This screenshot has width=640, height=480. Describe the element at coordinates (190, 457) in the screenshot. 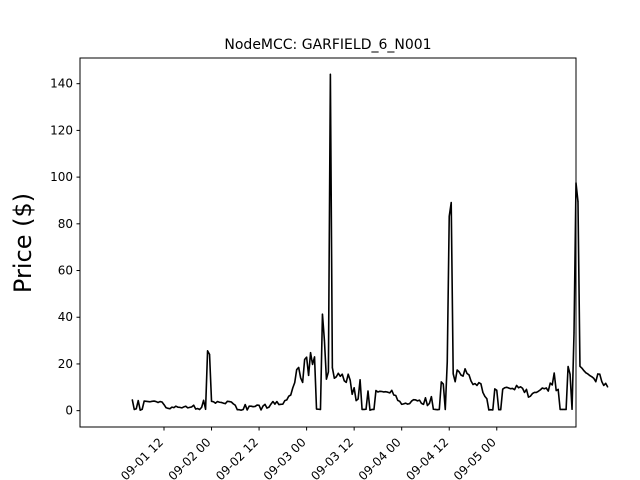

I see `x-tick-label: 09-02 00` at that location.